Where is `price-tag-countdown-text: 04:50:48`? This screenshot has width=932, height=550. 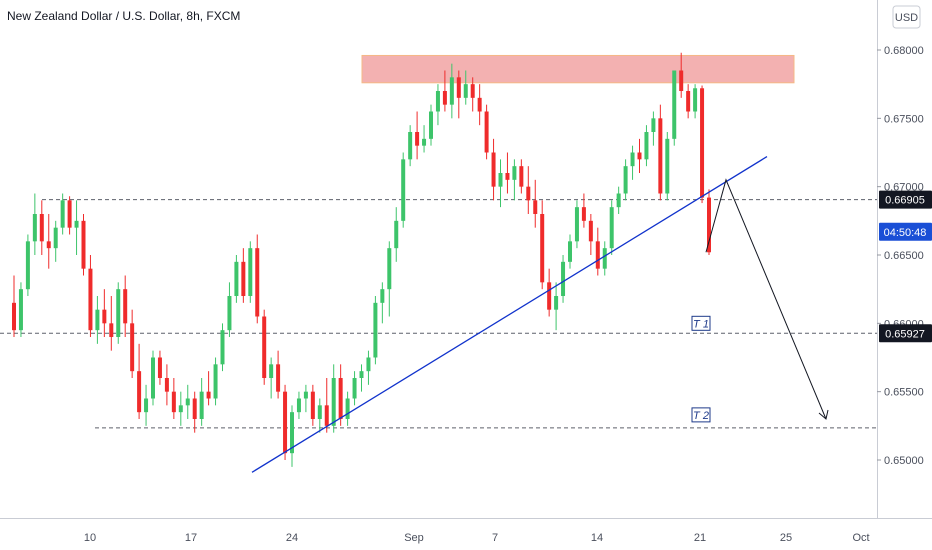
price-tag-countdown-text: 04:50:48 is located at coordinates (905, 233).